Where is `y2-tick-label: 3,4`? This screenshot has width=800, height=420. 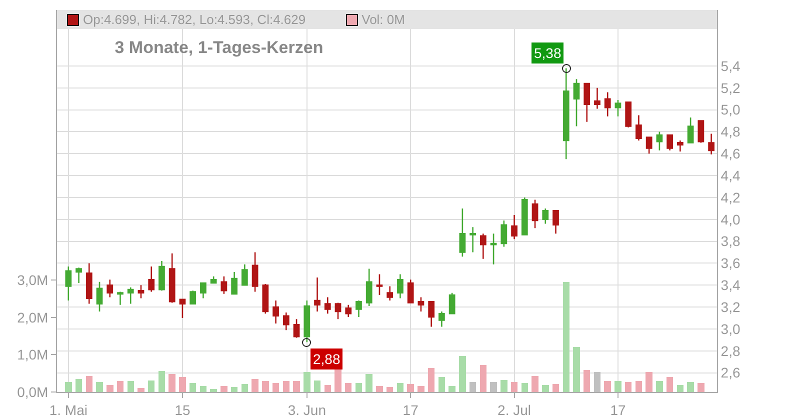
y2-tick-label: 3,4 is located at coordinates (730, 285).